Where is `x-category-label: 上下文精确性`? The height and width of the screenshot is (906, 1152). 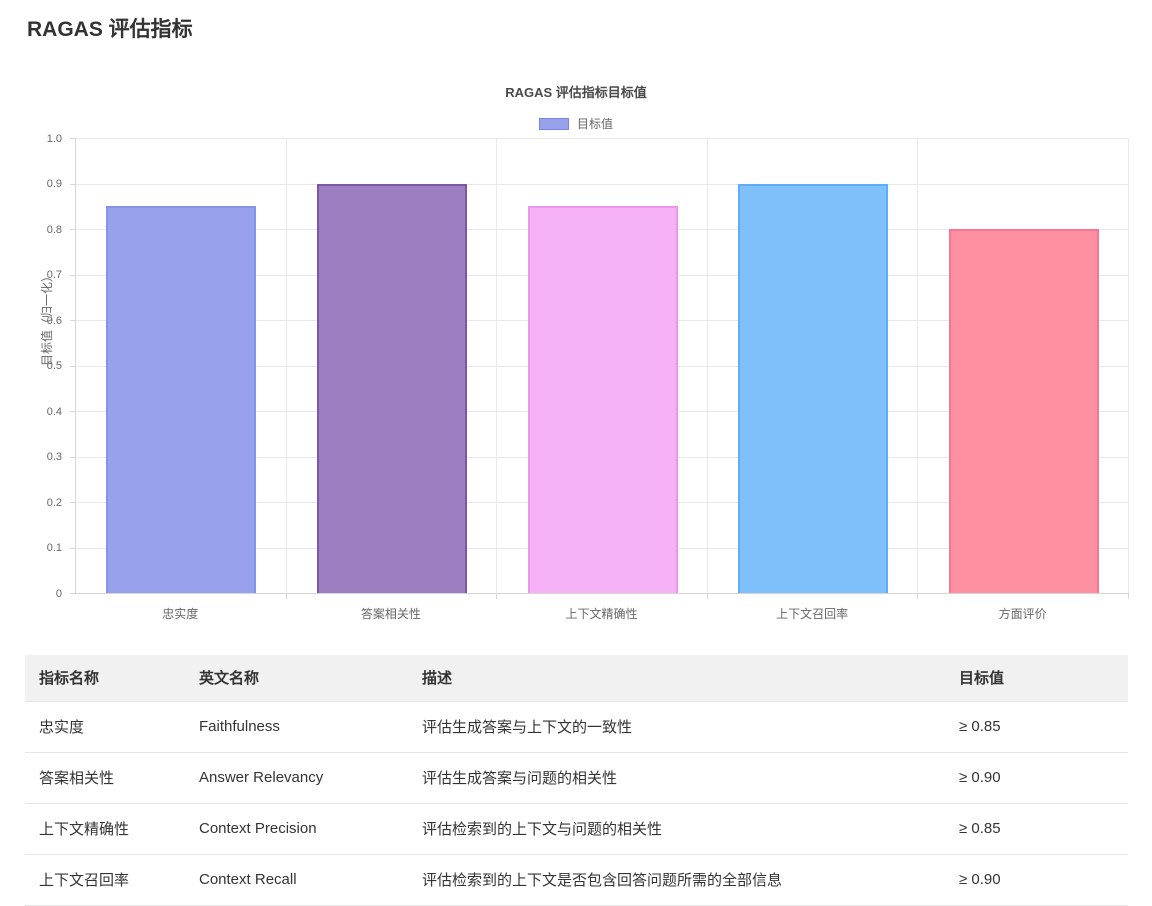 x-category-label: 上下文精确性 is located at coordinates (601, 614).